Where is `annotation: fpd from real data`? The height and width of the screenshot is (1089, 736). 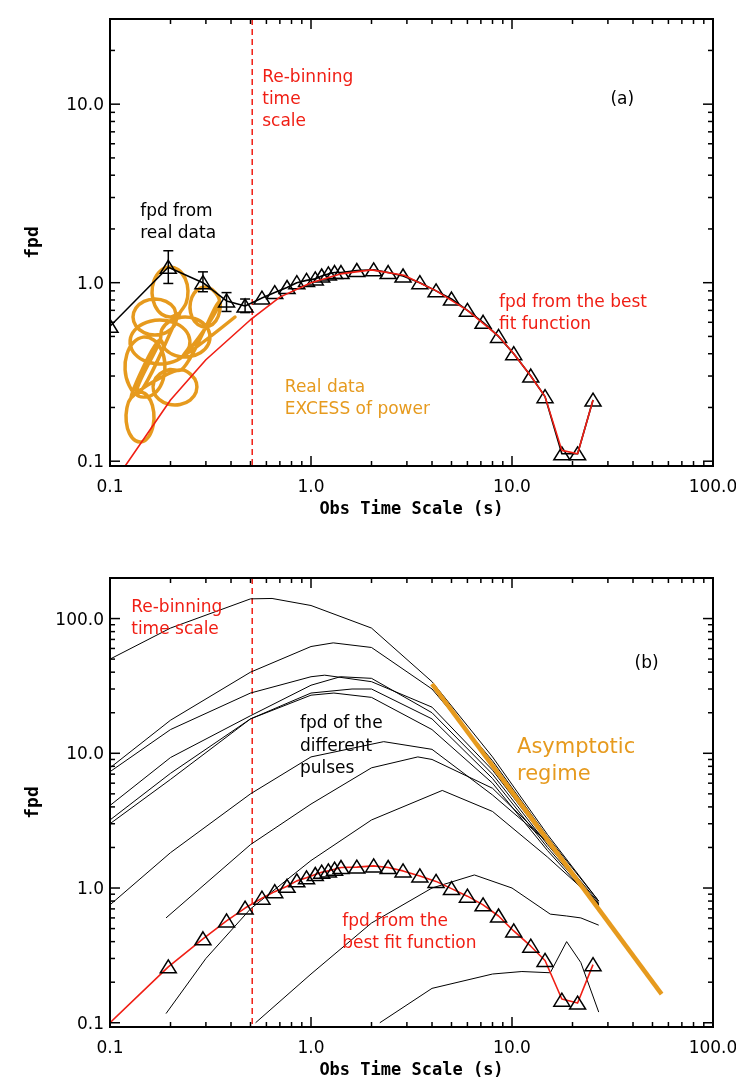
annotation: fpd from real data is located at coordinates (178, 220).